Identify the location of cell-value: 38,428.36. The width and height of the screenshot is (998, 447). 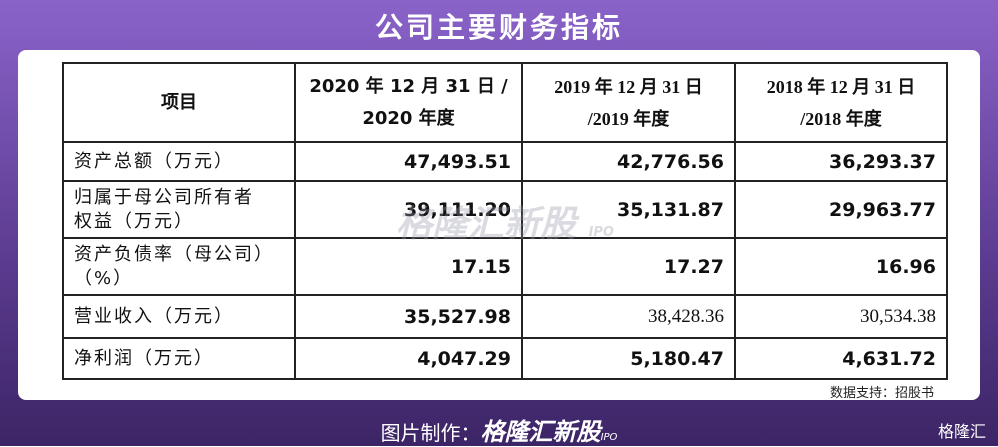
(628, 316).